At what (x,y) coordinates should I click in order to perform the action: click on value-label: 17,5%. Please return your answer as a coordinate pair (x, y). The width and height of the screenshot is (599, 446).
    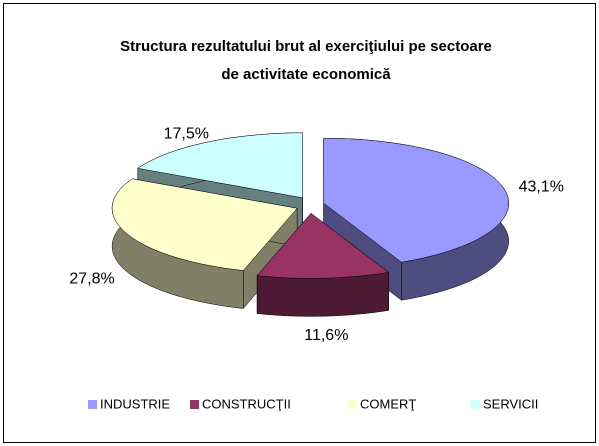
    Looking at the image, I should click on (186, 133).